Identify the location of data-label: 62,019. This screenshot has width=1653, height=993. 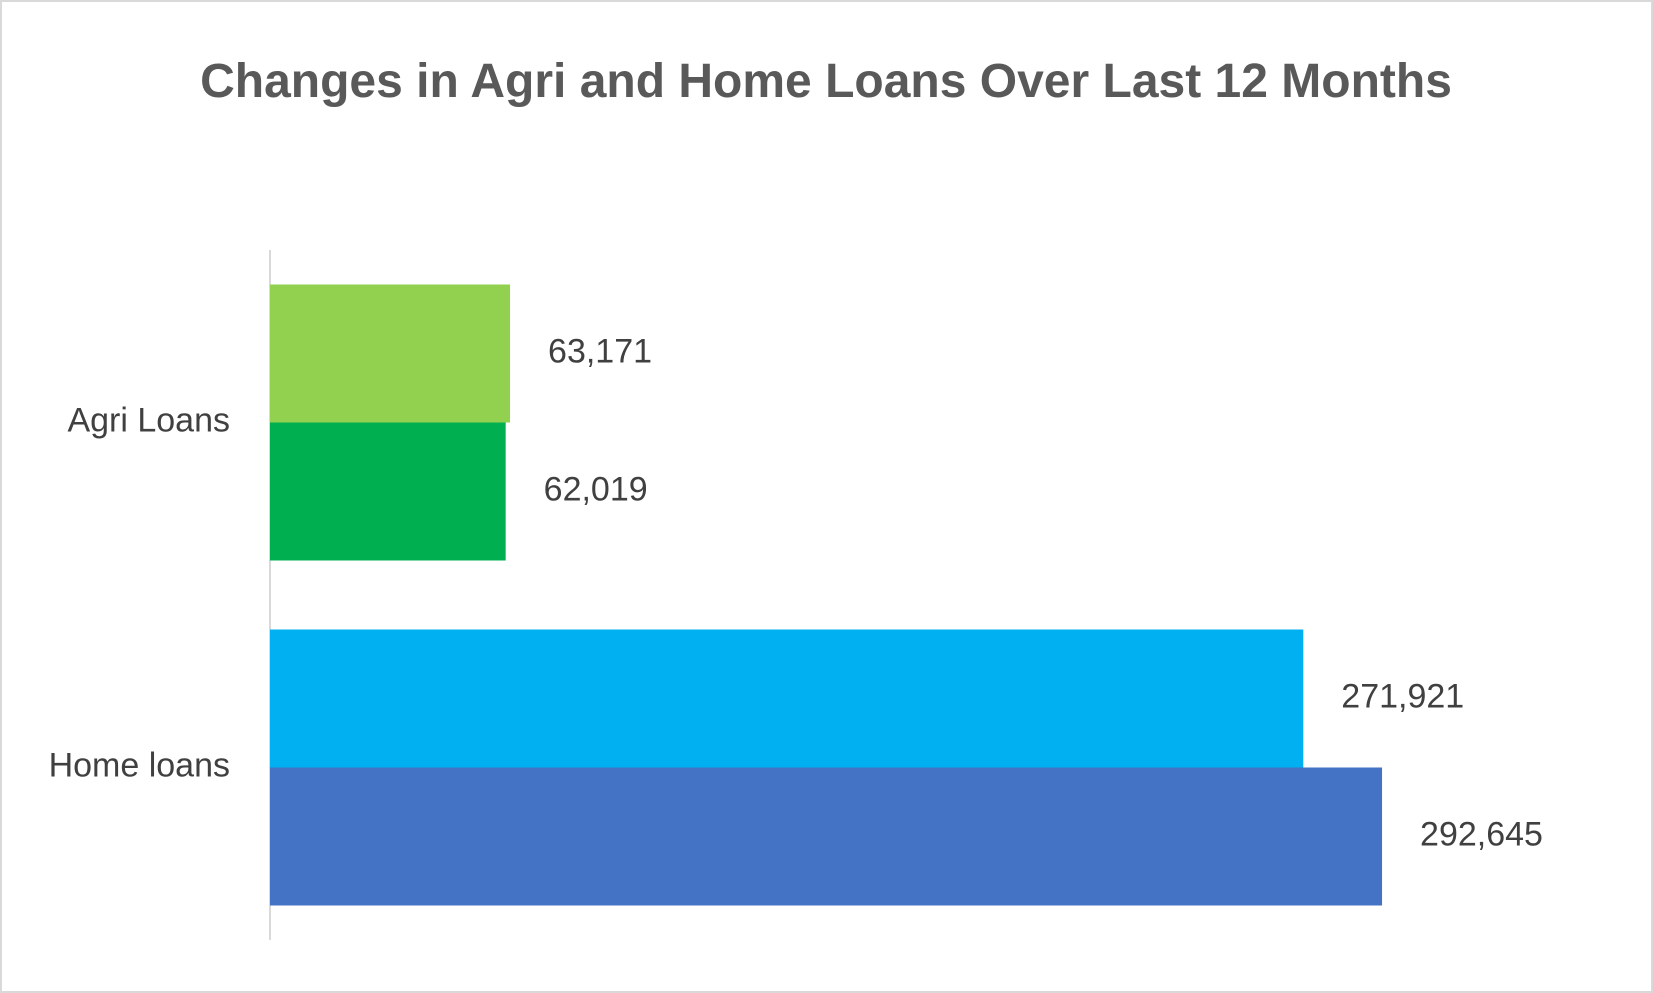
(596, 489).